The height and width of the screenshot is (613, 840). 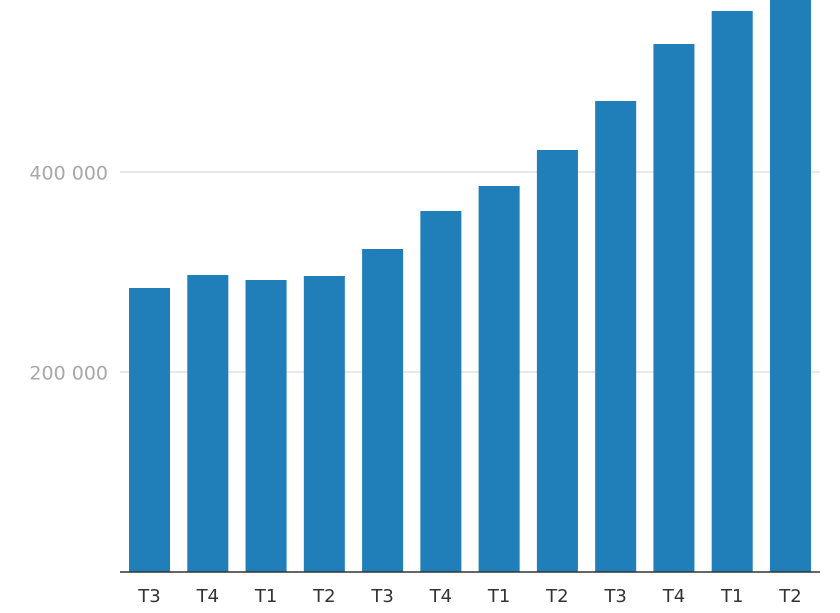 I want to click on y-tick-label: 400 000, so click(x=68, y=174).